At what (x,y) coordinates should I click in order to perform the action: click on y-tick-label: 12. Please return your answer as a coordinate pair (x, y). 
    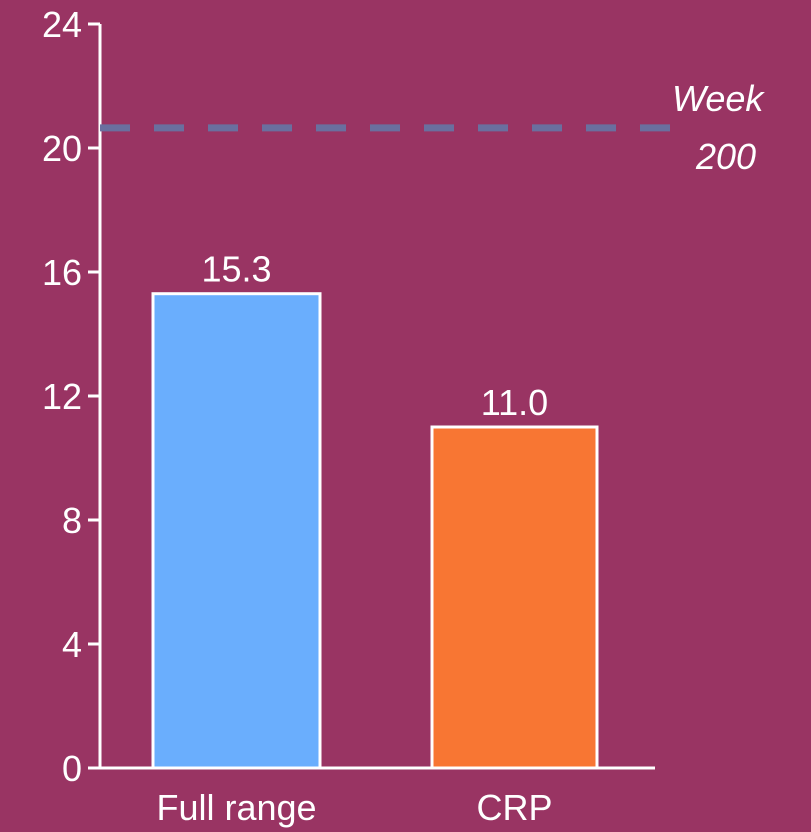
    Looking at the image, I should click on (62, 396).